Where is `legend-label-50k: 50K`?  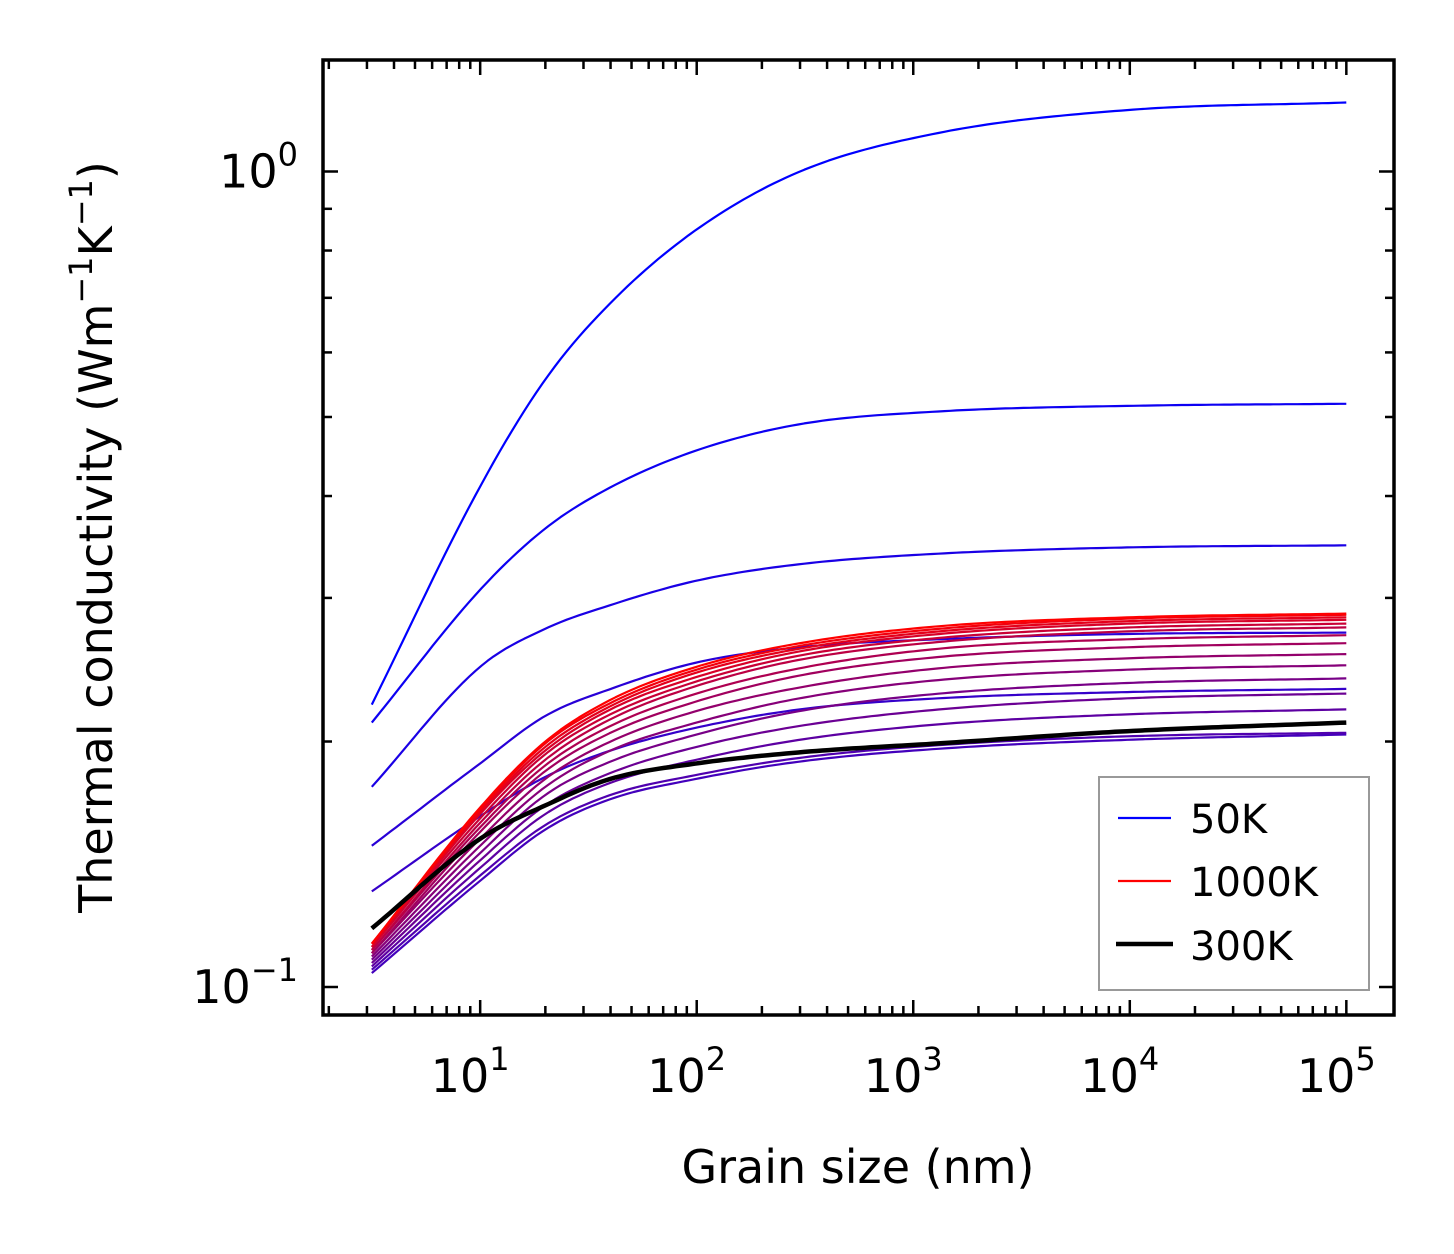 legend-label-50k: 50K is located at coordinates (1229, 820).